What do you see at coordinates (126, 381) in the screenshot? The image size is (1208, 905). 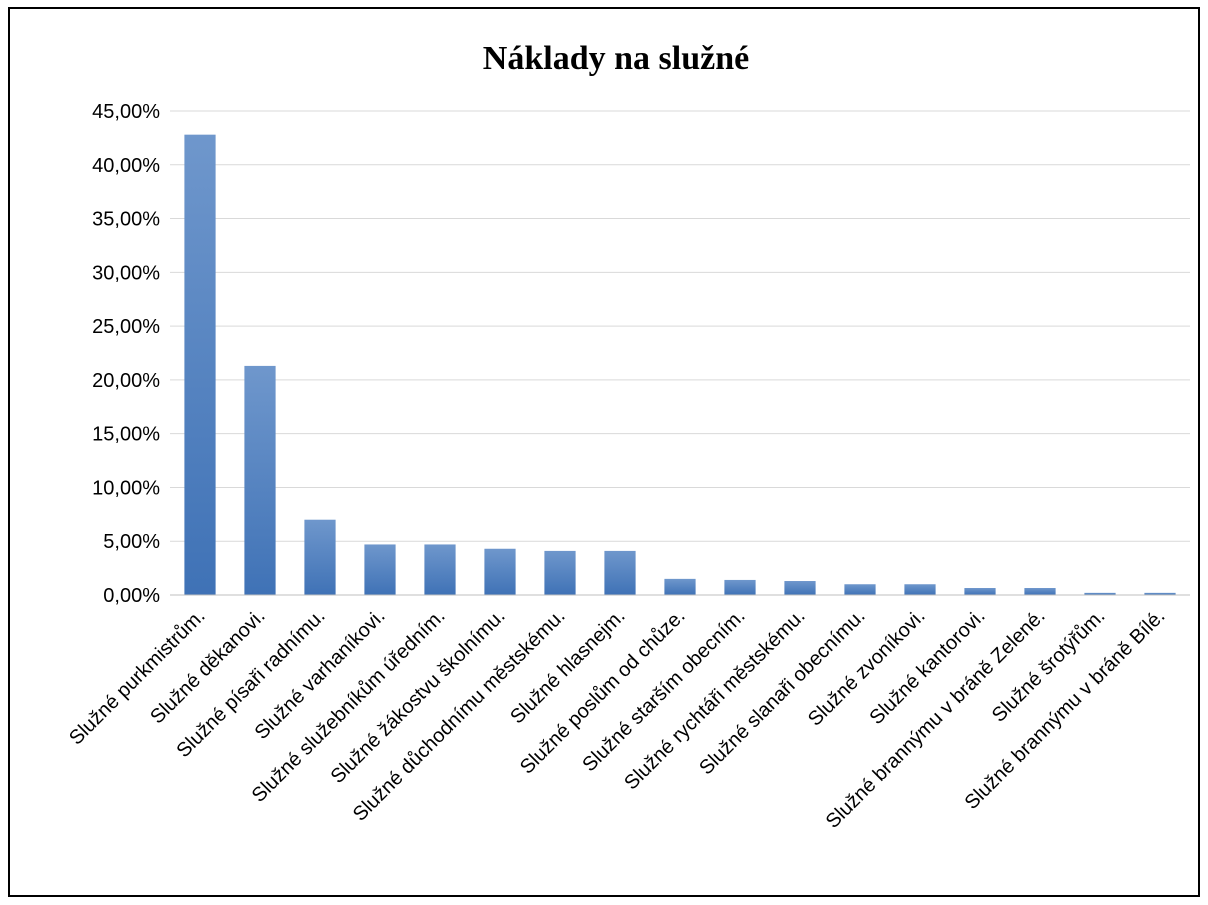 I see `y-tick-label: 20,00%` at bounding box center [126, 381].